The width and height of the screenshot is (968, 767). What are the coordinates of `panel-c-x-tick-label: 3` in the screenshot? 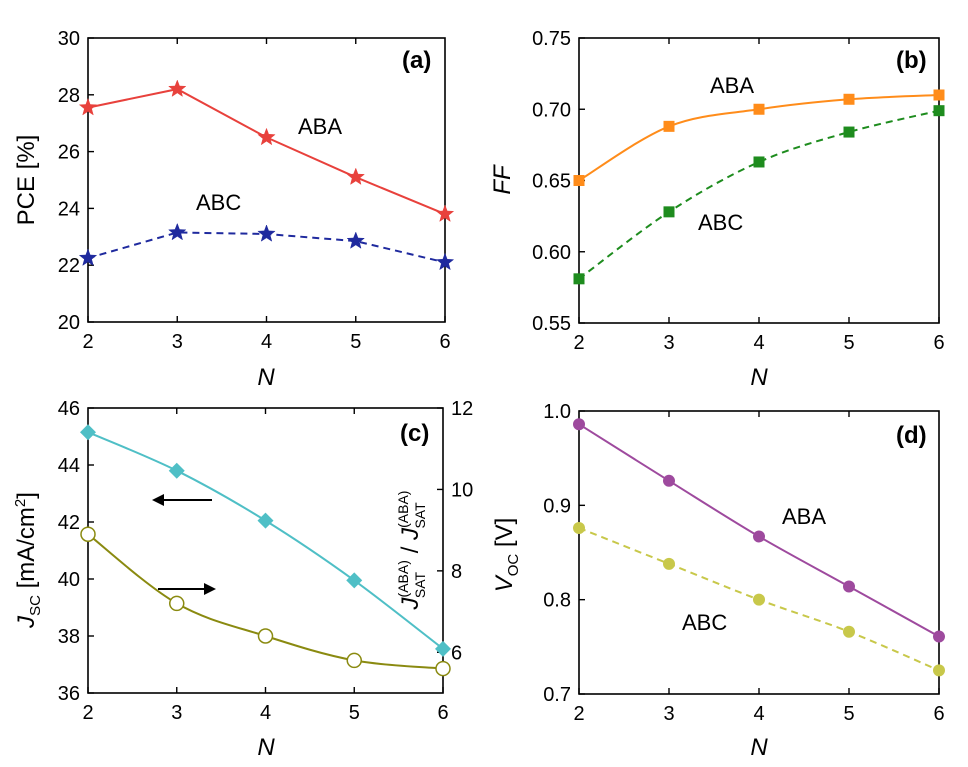 It's located at (176, 713).